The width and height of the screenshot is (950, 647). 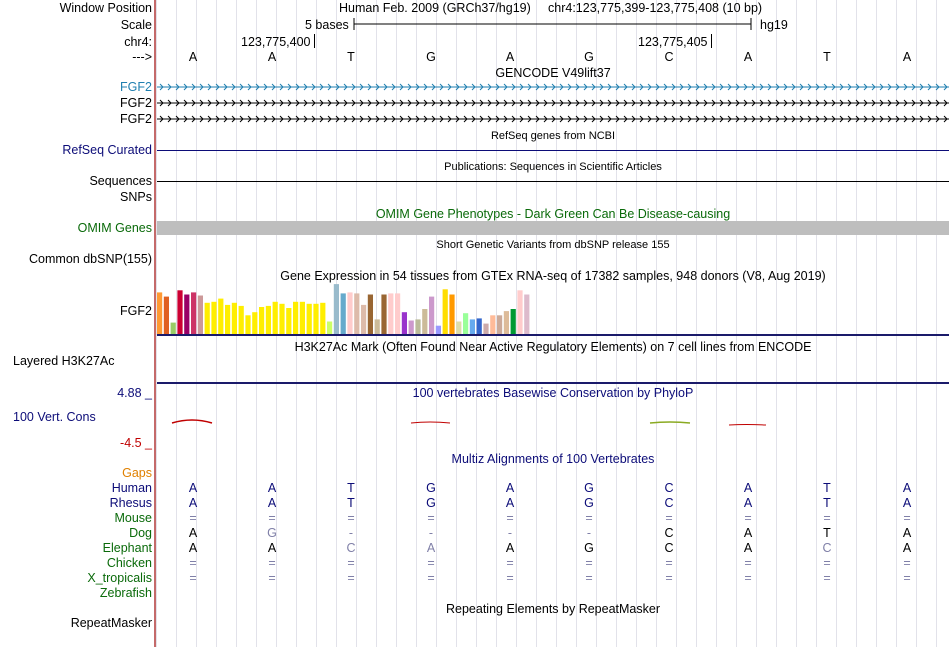 What do you see at coordinates (119, 578) in the screenshot?
I see `species-label: X_tropicalis` at bounding box center [119, 578].